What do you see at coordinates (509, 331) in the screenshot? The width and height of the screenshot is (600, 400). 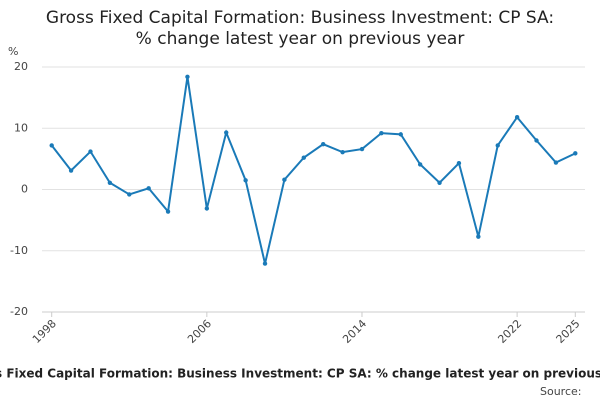 I see `x-tick-label: 2022` at bounding box center [509, 331].